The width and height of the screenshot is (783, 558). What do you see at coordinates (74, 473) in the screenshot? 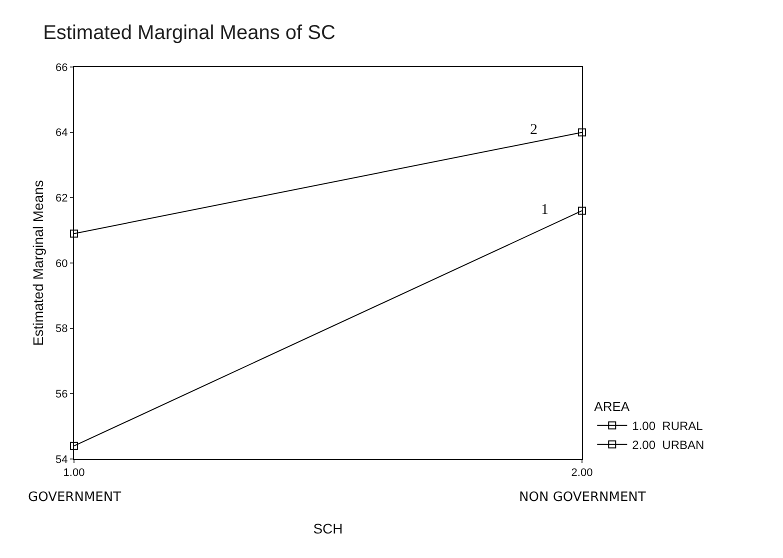
I see `x-tick-label: 1.00` at bounding box center [74, 473].